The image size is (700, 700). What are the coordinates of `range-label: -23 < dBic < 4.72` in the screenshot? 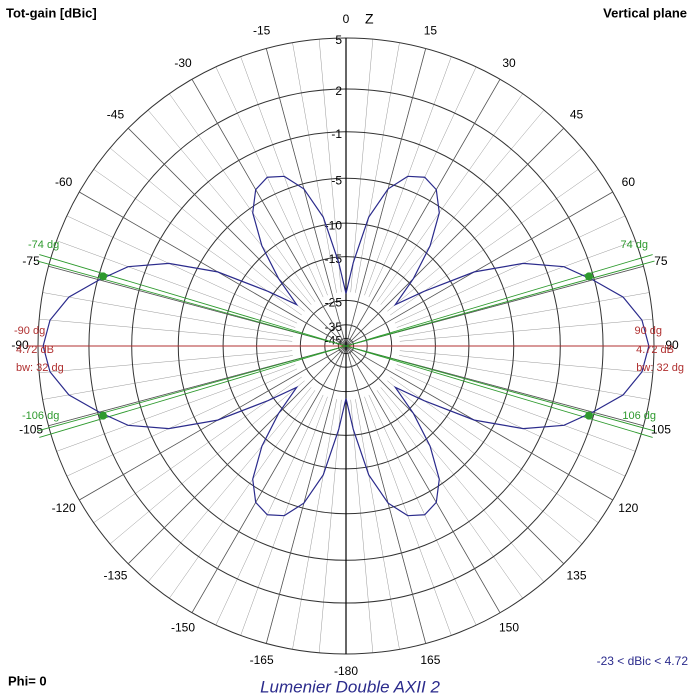 It's located at (643, 661).